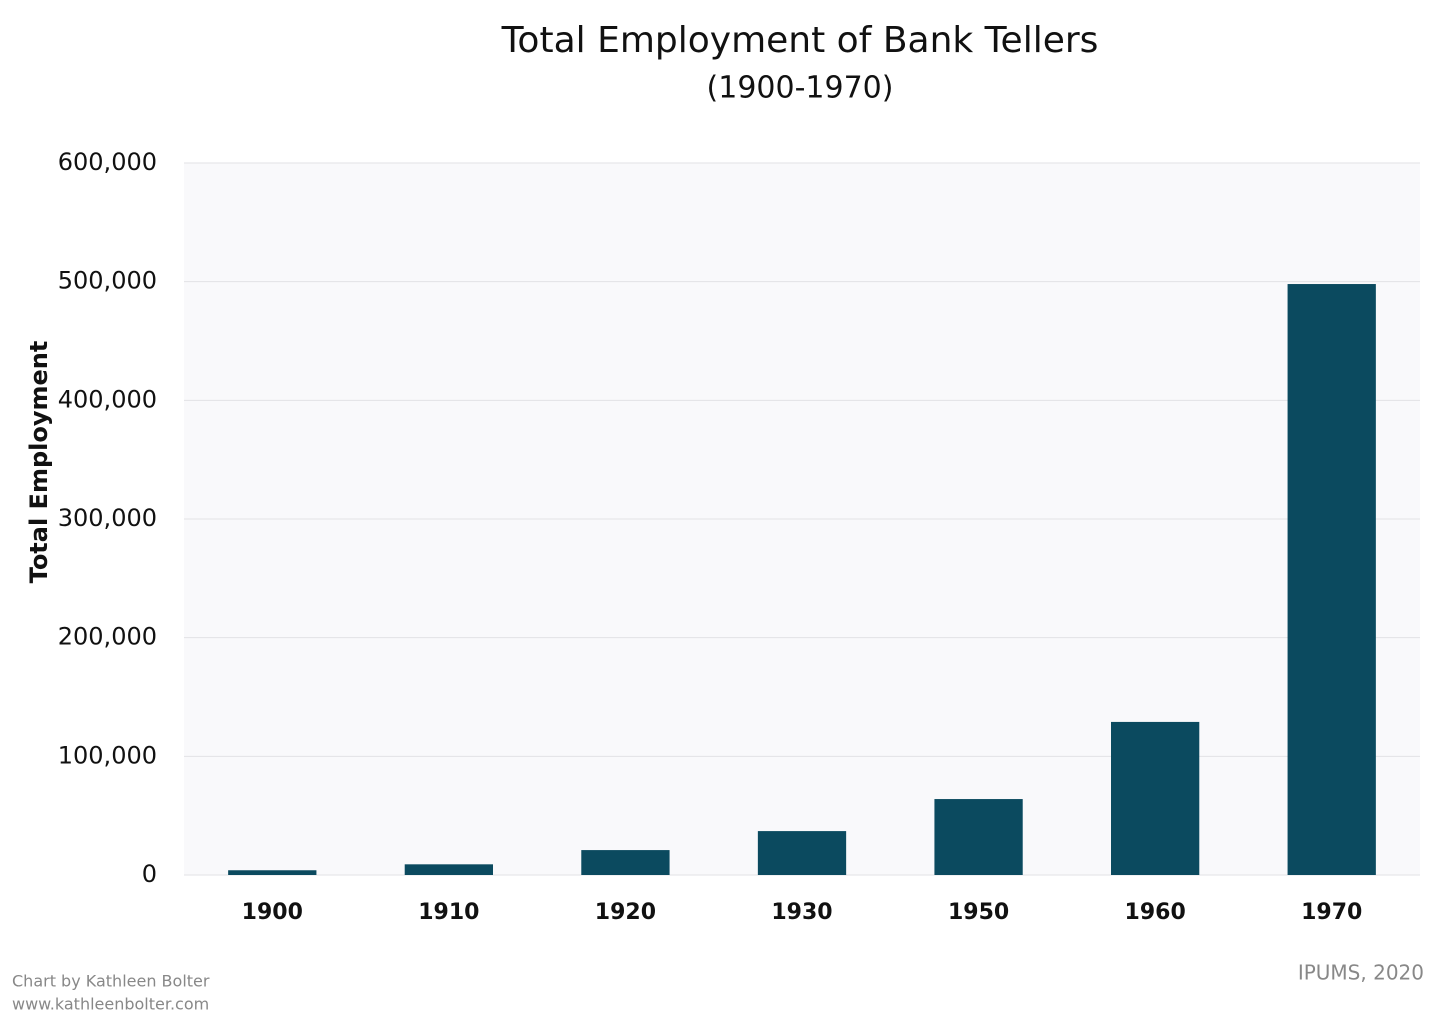 This screenshot has width=1440, height=1026. What do you see at coordinates (107, 637) in the screenshot?
I see `y-tick-label: 200,000` at bounding box center [107, 637].